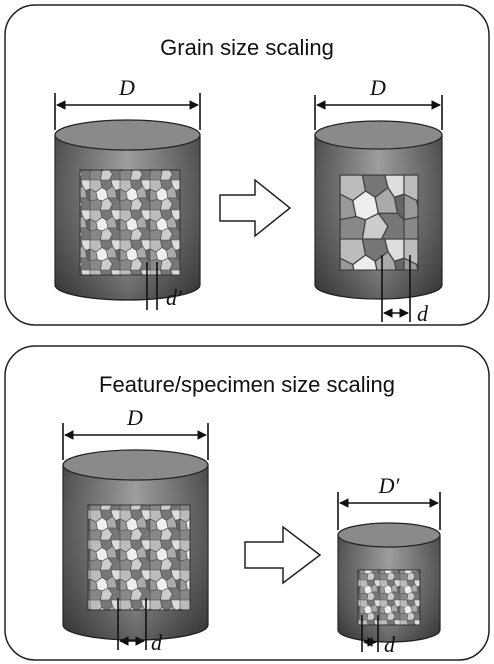 The image size is (494, 664). I want to click on panel-title: Feature/specimen size scaling, so click(247, 384).